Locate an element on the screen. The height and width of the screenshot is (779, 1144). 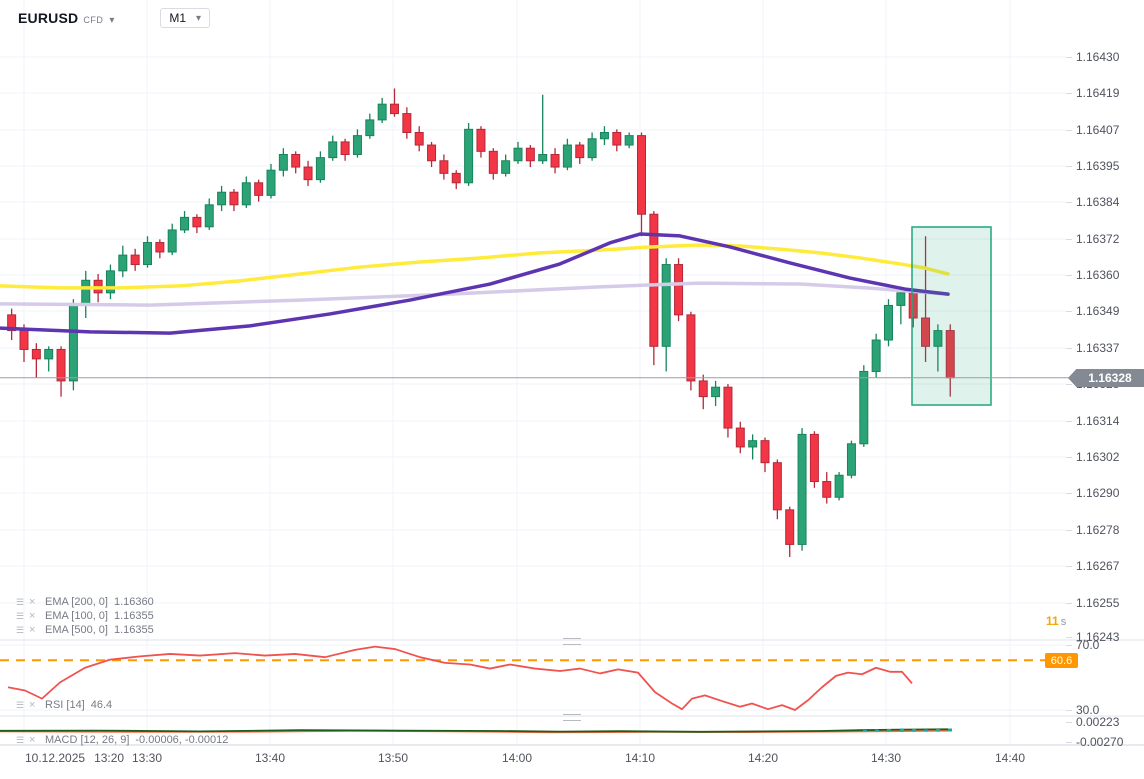
rsi-label: RSI [14] is located at coordinates (65, 705).